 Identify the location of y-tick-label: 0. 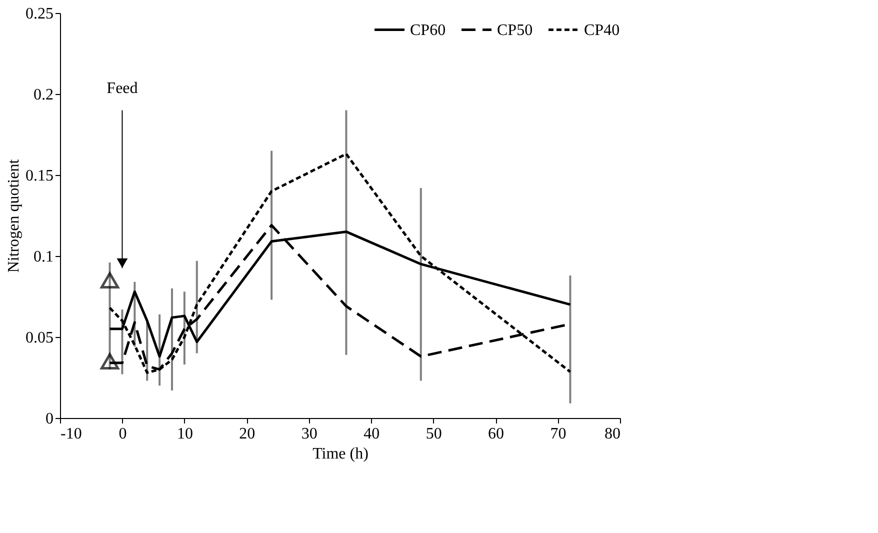
(50, 419).